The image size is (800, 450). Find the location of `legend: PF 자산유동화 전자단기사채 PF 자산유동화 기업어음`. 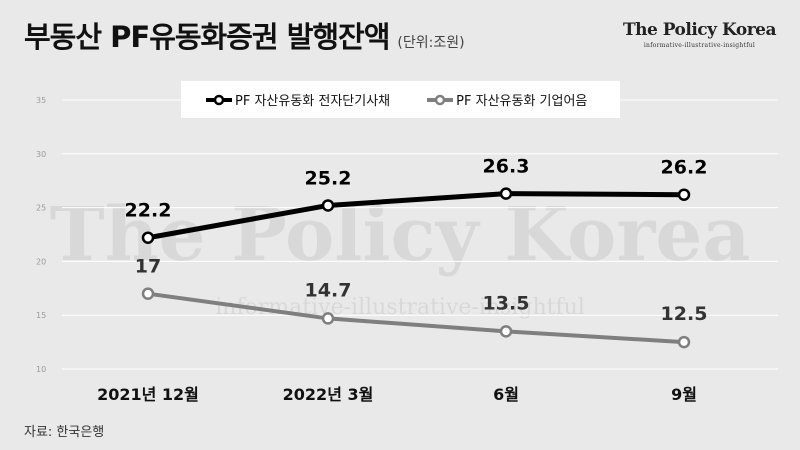

legend: PF 자산유동화 전자단기사채 PF 자산유동화 기업어음 is located at coordinates (400, 99).